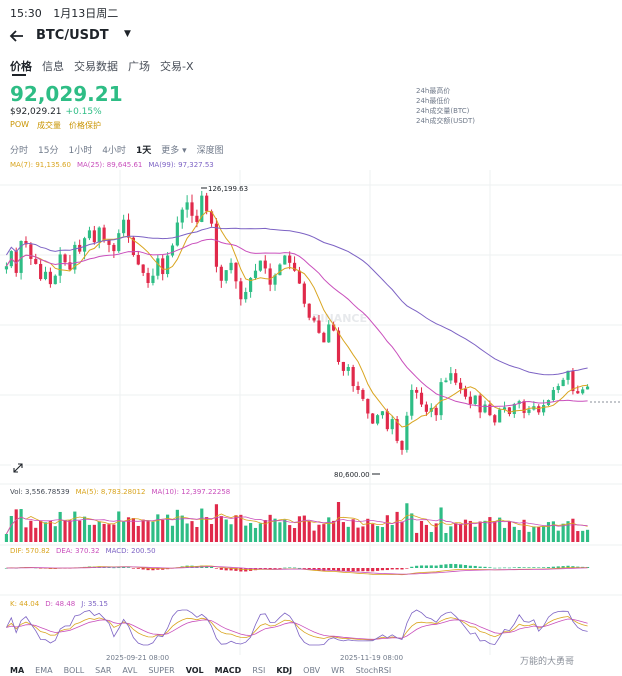 This screenshot has height=676, width=622. I want to click on price-tags: POW 成交量 价格保护, so click(55, 125).